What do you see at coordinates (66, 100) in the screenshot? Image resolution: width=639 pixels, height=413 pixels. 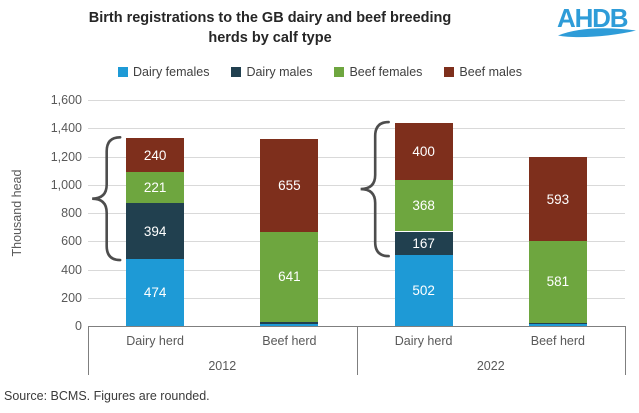 I see `y-tick-label: 1,600` at bounding box center [66, 100].